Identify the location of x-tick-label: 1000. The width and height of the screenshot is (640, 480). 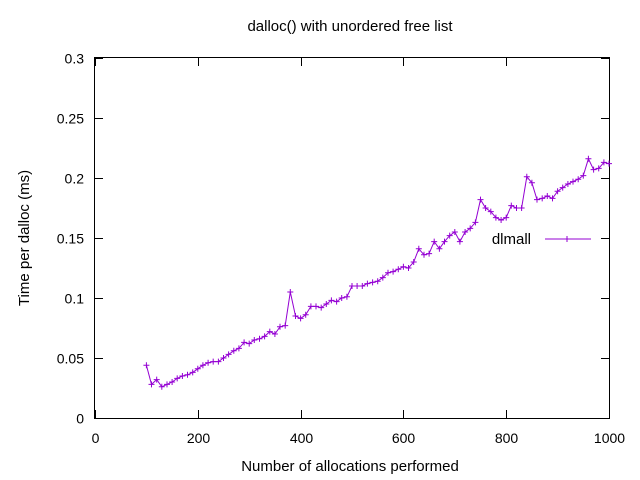
(609, 438).